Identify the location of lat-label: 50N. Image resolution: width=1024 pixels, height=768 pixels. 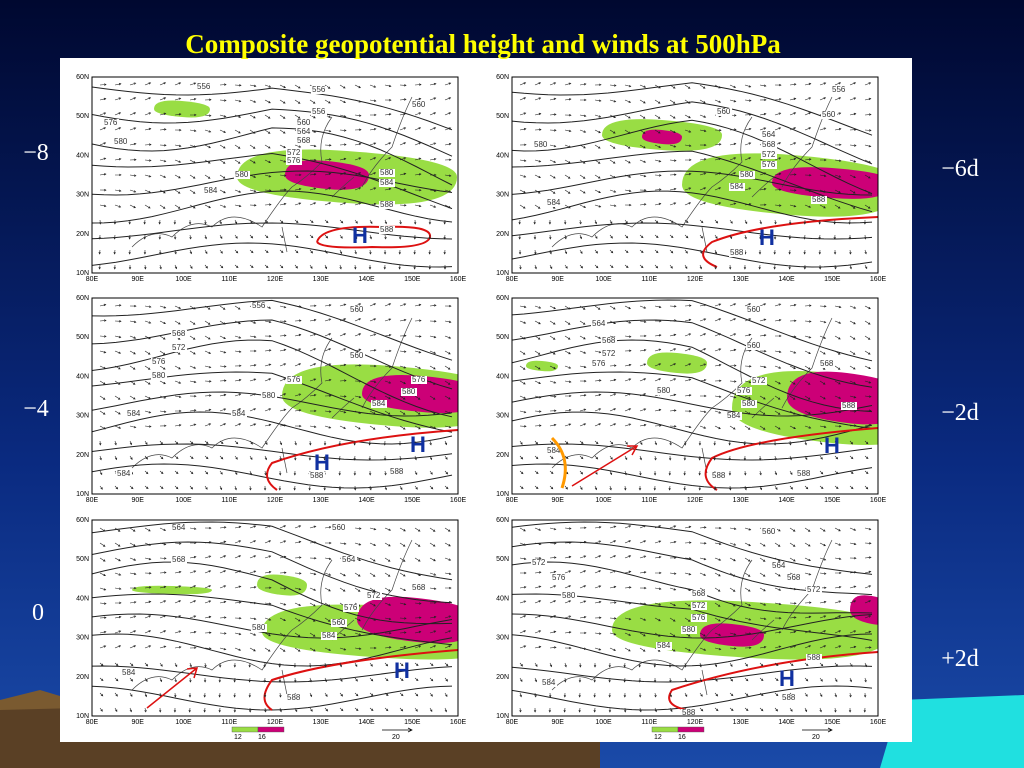
(502, 116).